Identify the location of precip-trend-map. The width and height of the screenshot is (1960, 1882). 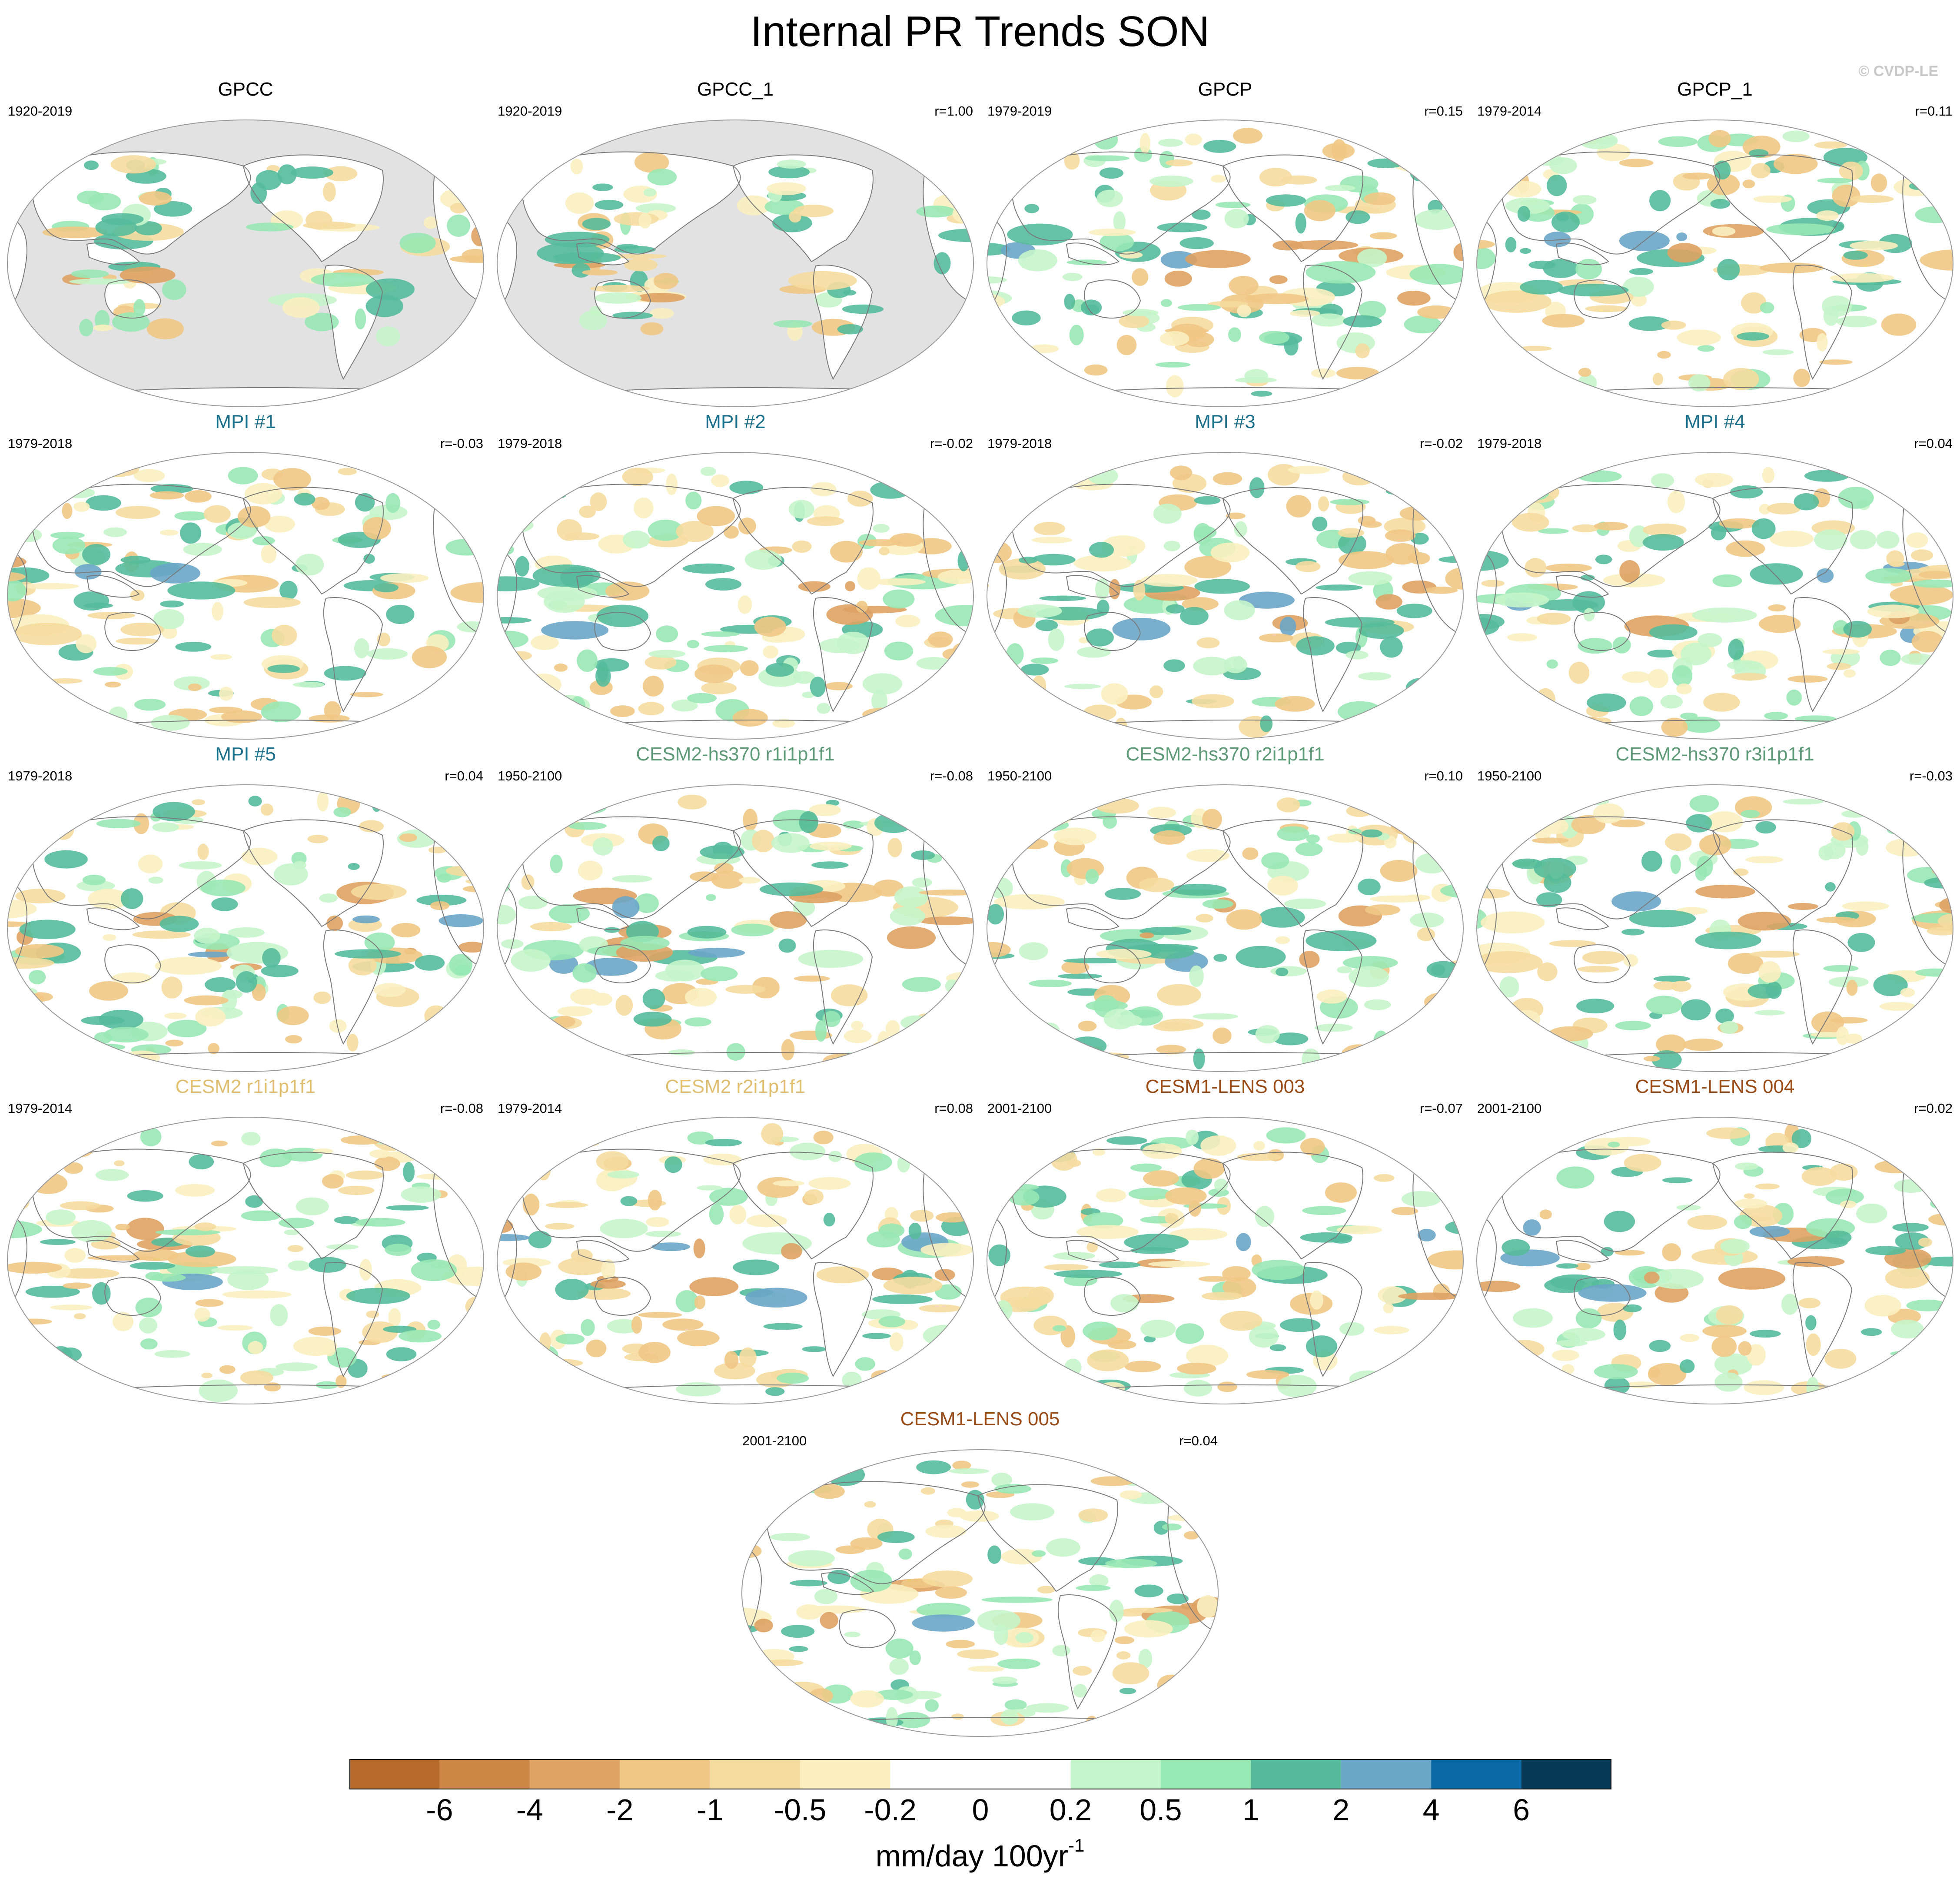
(245, 263).